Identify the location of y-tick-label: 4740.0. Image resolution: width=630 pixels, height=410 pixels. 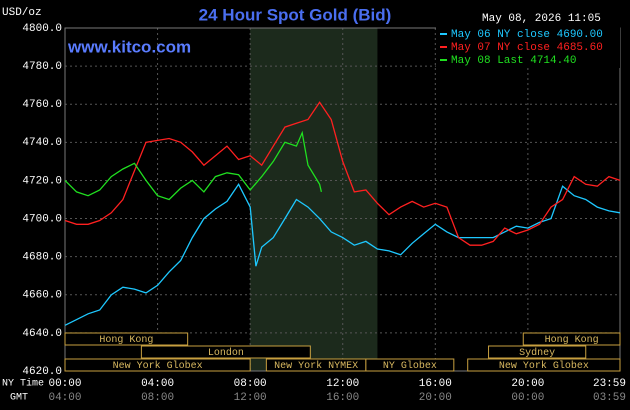
(42, 143).